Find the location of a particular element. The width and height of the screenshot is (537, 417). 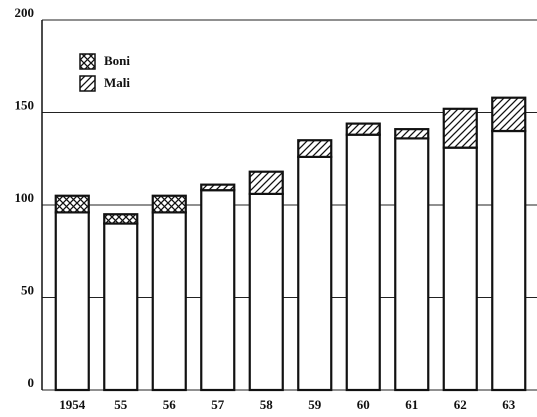

x-tick-label: 55 is located at coordinates (121, 404).